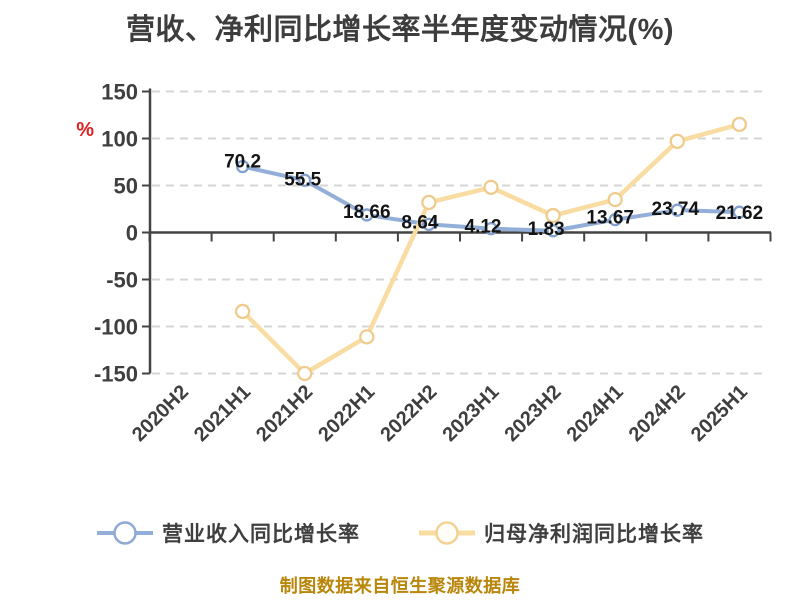  I want to click on data-label-2024H1: 13.67, so click(610, 218).